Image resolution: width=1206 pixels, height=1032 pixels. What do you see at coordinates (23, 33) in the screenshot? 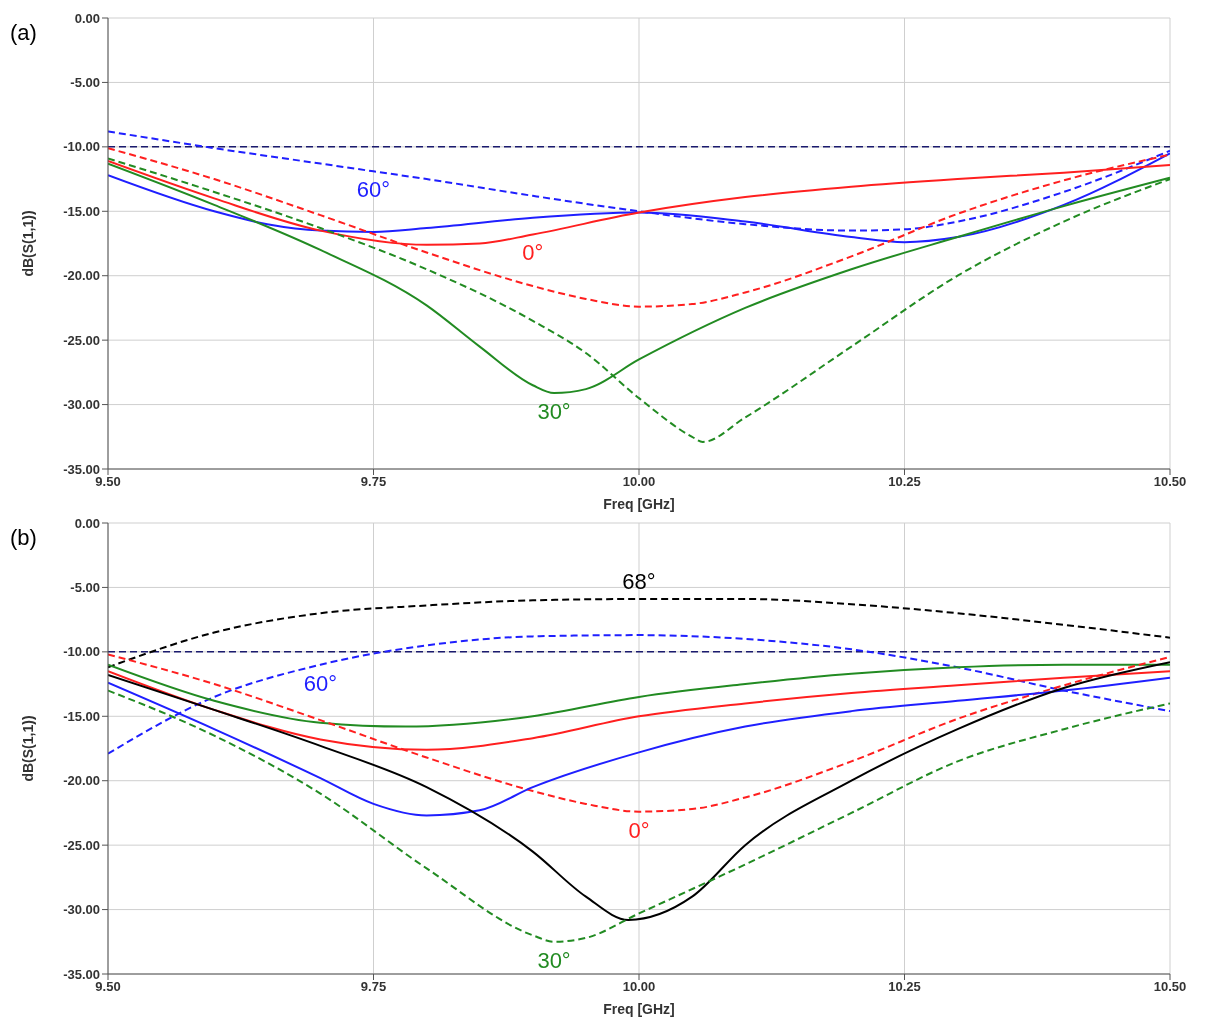
I see `chart-title: (a)` at bounding box center [23, 33].